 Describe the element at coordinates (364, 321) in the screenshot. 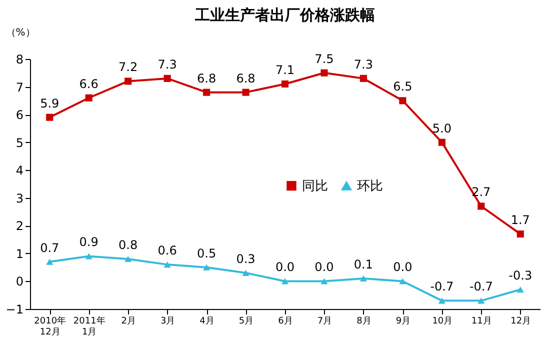

I see `x-tick-label: 8月` at that location.